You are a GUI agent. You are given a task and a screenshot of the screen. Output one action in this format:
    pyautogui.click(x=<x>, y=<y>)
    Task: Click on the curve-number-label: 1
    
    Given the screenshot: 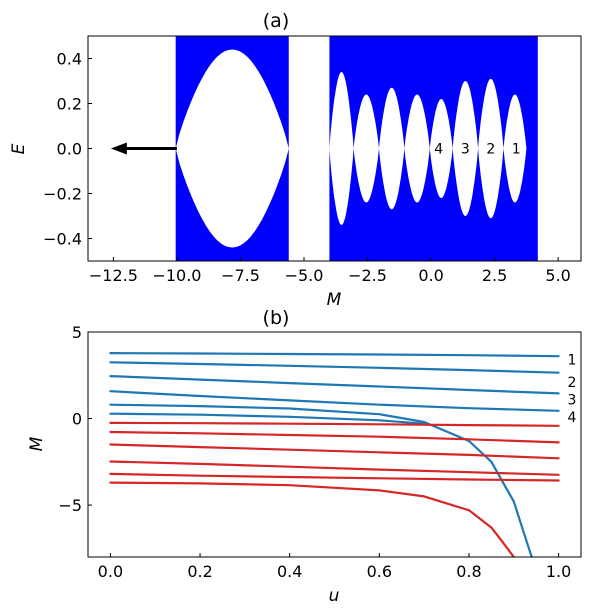 What is the action you would take?
    pyautogui.click(x=572, y=361)
    